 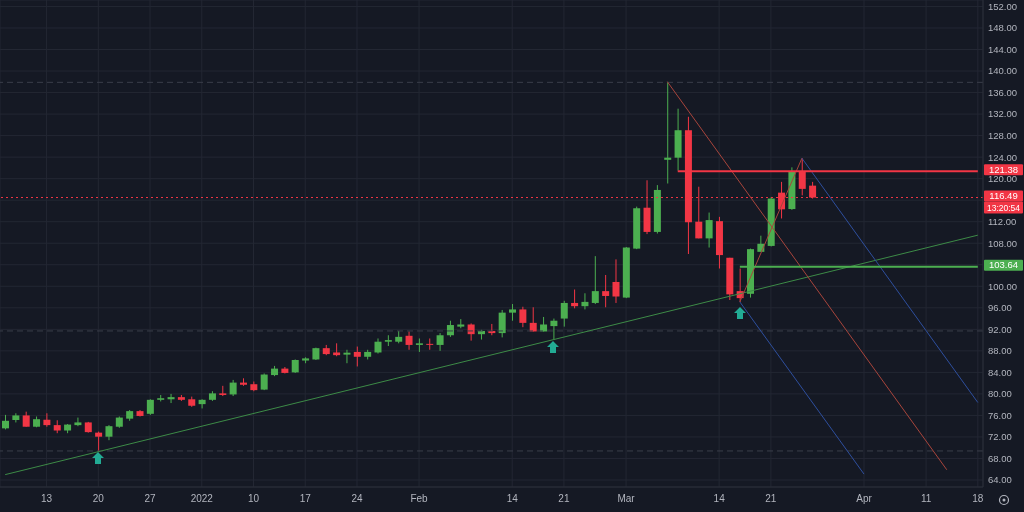 What do you see at coordinates (253, 499) in the screenshot?
I see `x-tick-label: 10` at bounding box center [253, 499].